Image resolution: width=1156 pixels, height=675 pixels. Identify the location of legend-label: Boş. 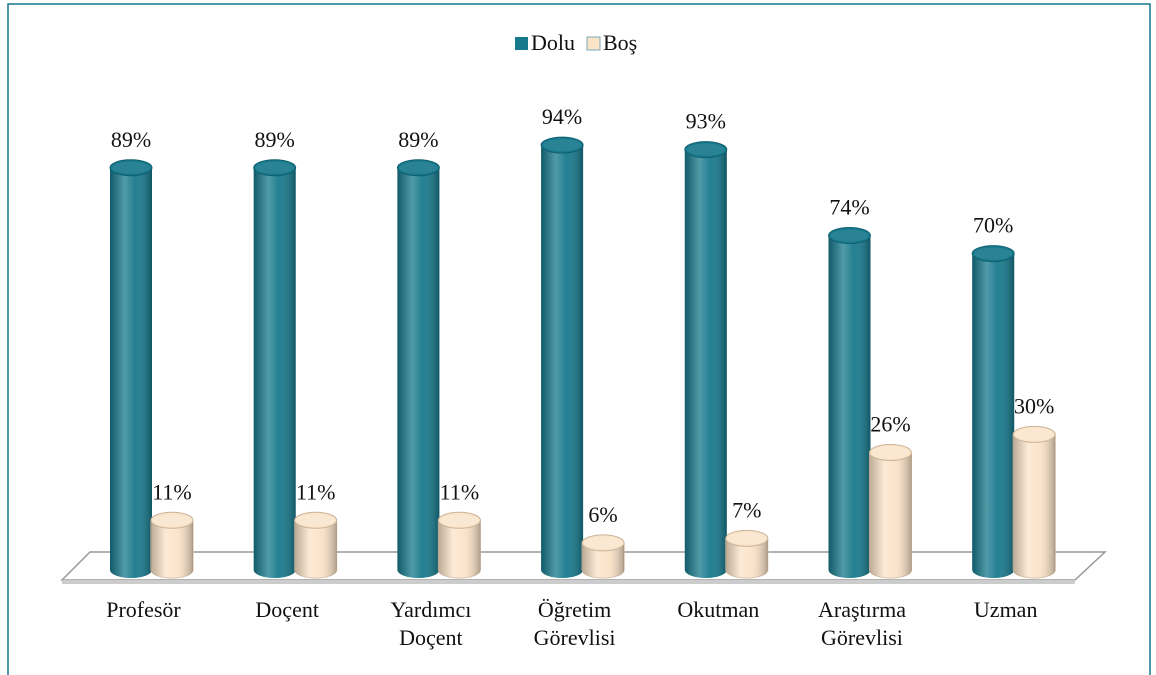
(620, 42).